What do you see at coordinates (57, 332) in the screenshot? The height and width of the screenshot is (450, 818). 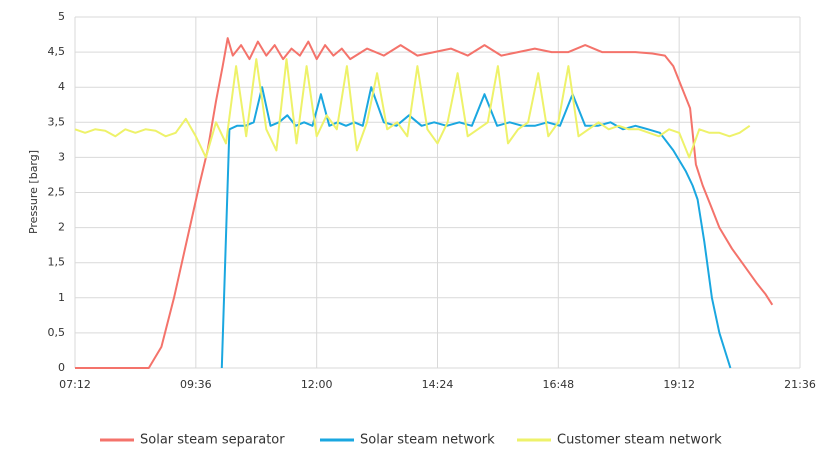 I see `y-tick-label: 0,5` at bounding box center [57, 332].